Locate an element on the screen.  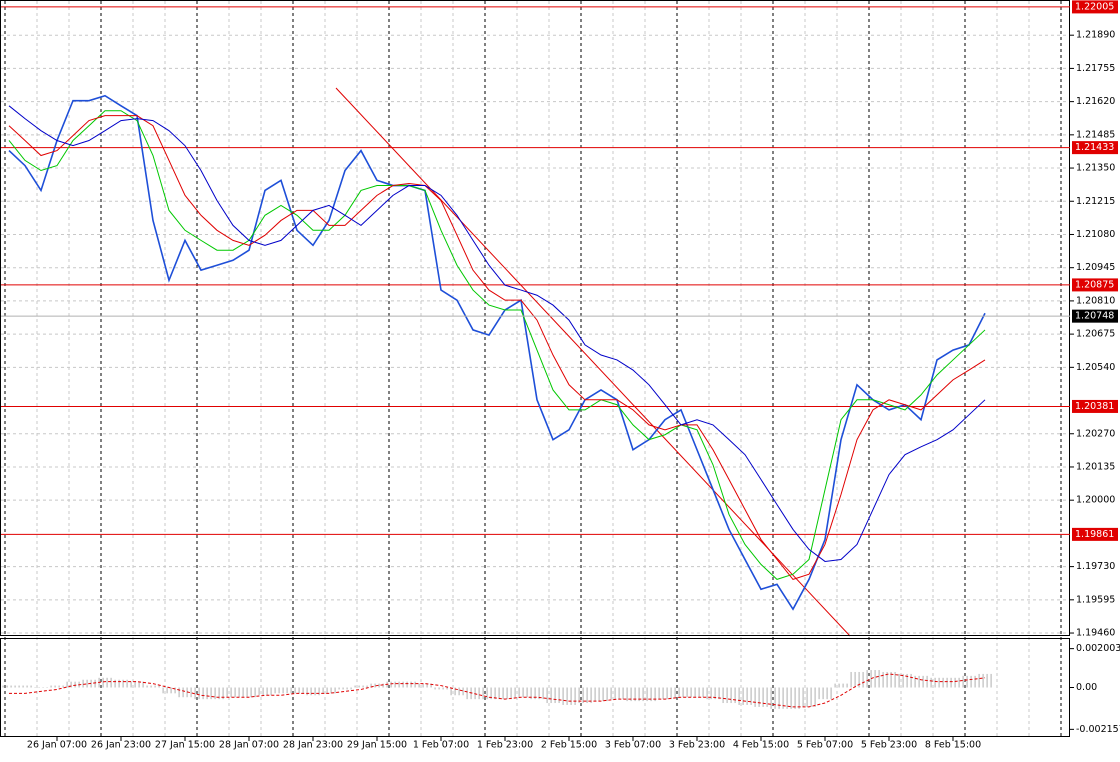
y-tick-label: 1.21350 is located at coordinates (1095, 168).